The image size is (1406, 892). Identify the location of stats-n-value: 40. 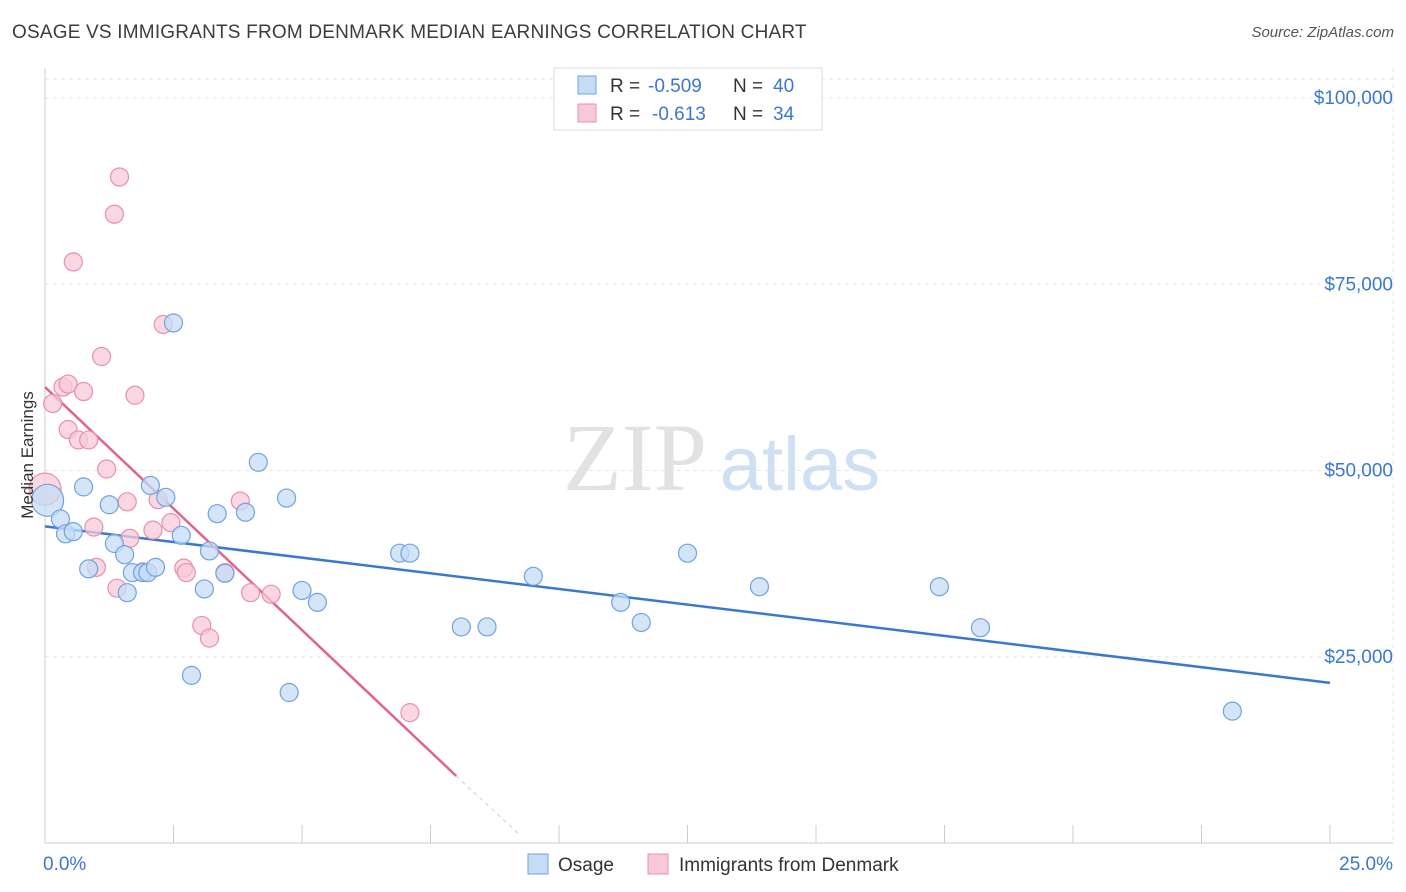
(783, 86).